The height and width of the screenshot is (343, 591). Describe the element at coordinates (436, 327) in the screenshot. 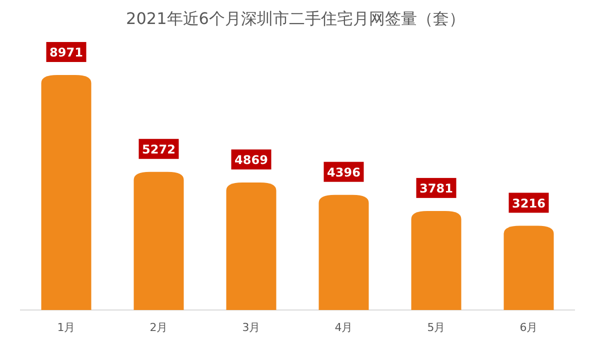

I see `x-tick-label: 5月` at that location.